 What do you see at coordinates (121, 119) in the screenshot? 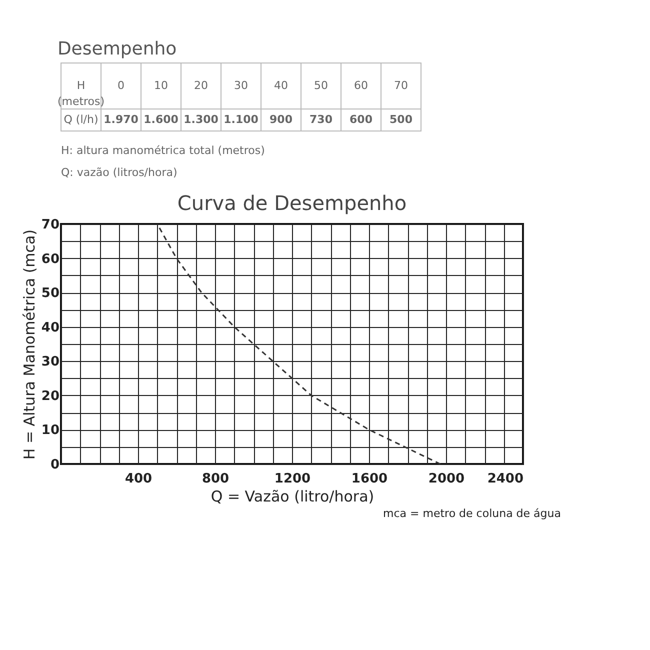
I see `text: 1.970` at bounding box center [121, 119].